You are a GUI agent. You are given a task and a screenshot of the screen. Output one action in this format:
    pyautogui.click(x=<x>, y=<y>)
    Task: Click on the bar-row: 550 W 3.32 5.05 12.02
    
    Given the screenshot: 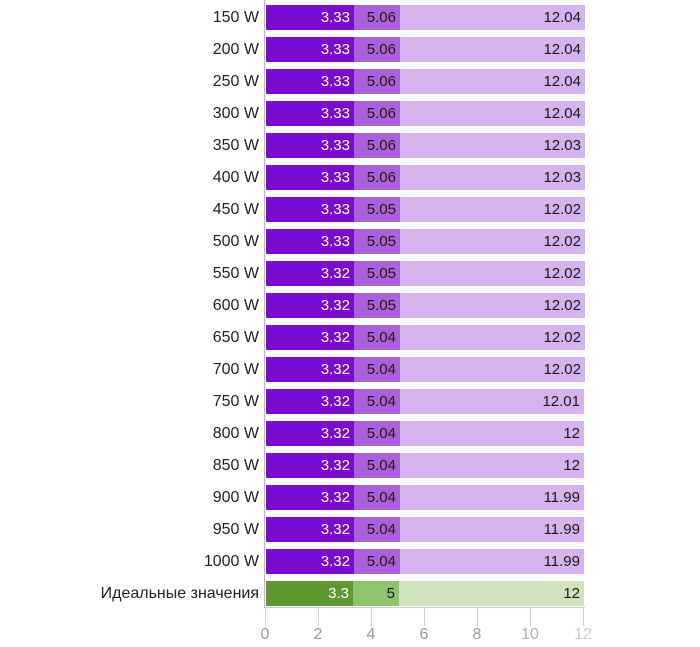 What is the action you would take?
    pyautogui.click(x=350, y=273)
    